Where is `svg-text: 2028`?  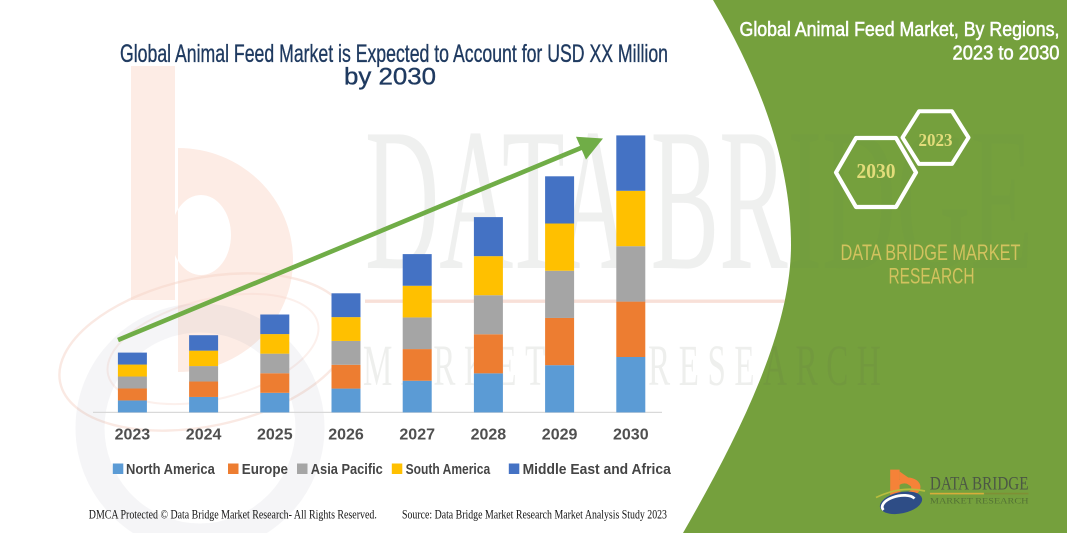 svg-text: 2028 is located at coordinates (489, 435).